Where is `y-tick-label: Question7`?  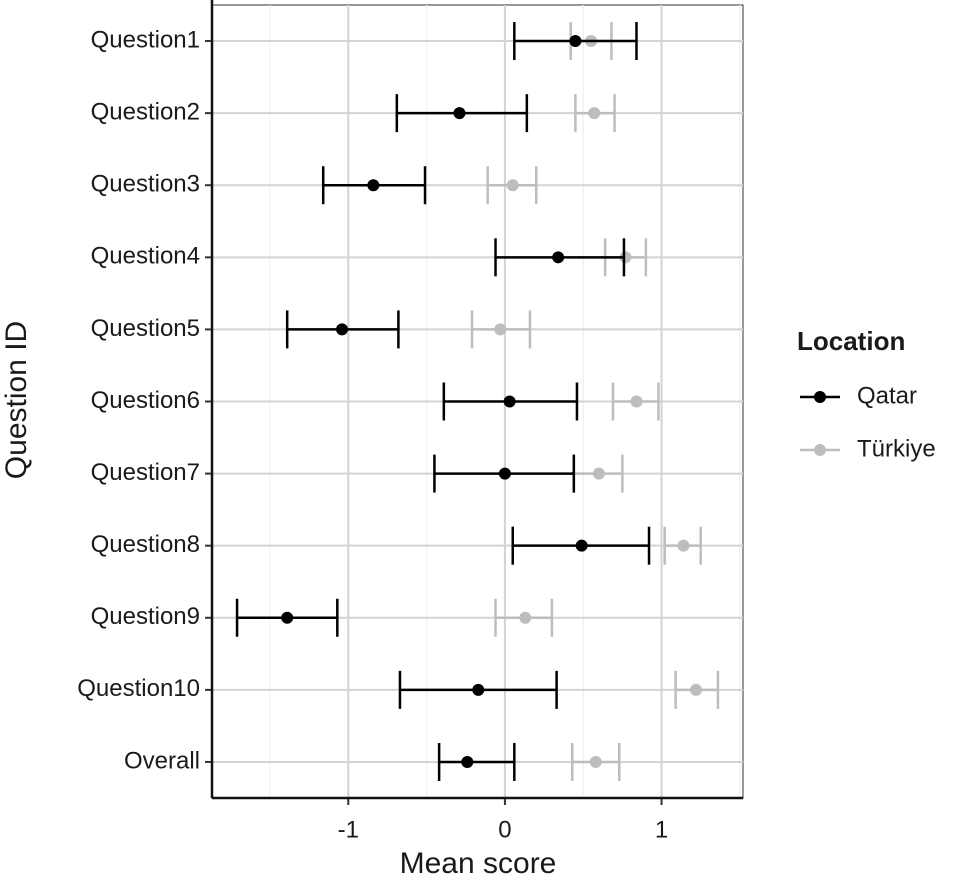 y-tick-label: Question7 is located at coordinates (145, 472).